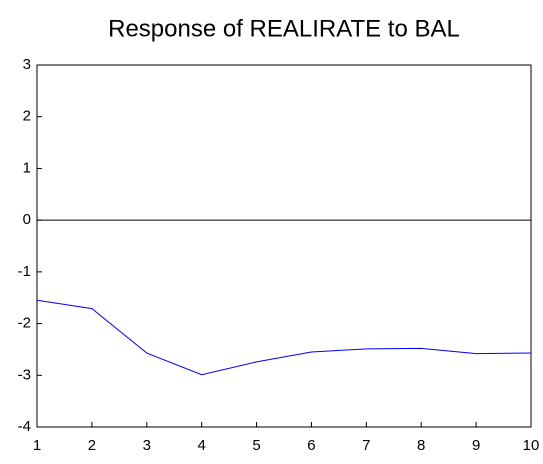  Describe the element at coordinates (147, 445) in the screenshot. I see `x-tick-label: 3` at that location.